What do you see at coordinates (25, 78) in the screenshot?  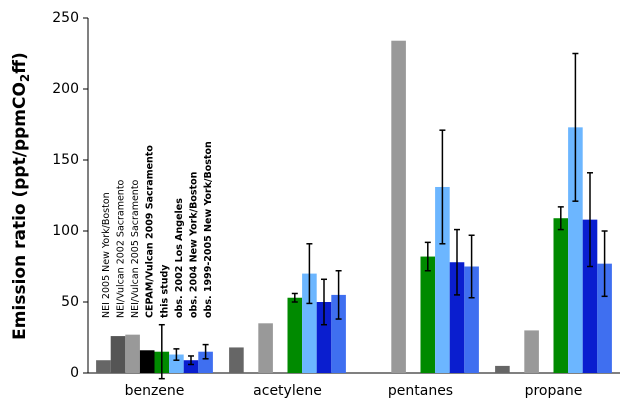 I see `y-label-sub: 2` at bounding box center [25, 78].